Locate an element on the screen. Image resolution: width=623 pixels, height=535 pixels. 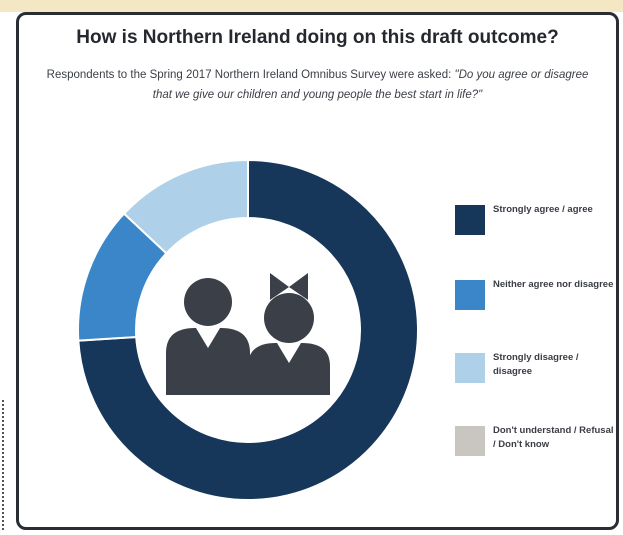
girl-figure-icon is located at coordinates (289, 334).